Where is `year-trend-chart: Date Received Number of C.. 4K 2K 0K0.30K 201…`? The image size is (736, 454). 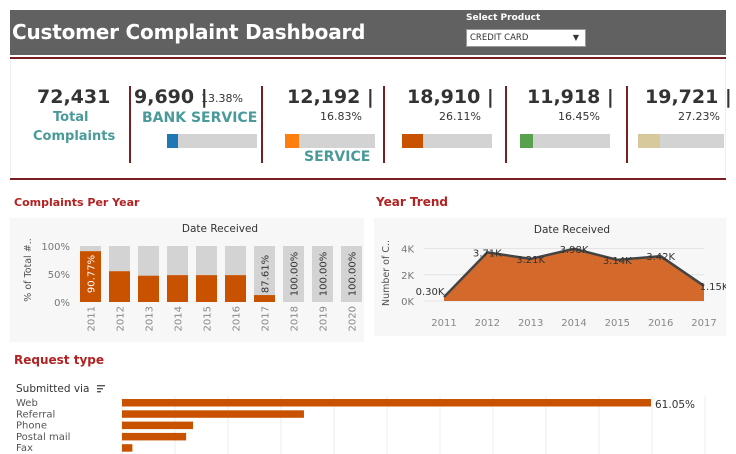 year-trend-chart: Date Received Number of C.. 4K 2K 0K0.30K 201… is located at coordinates (555, 276).